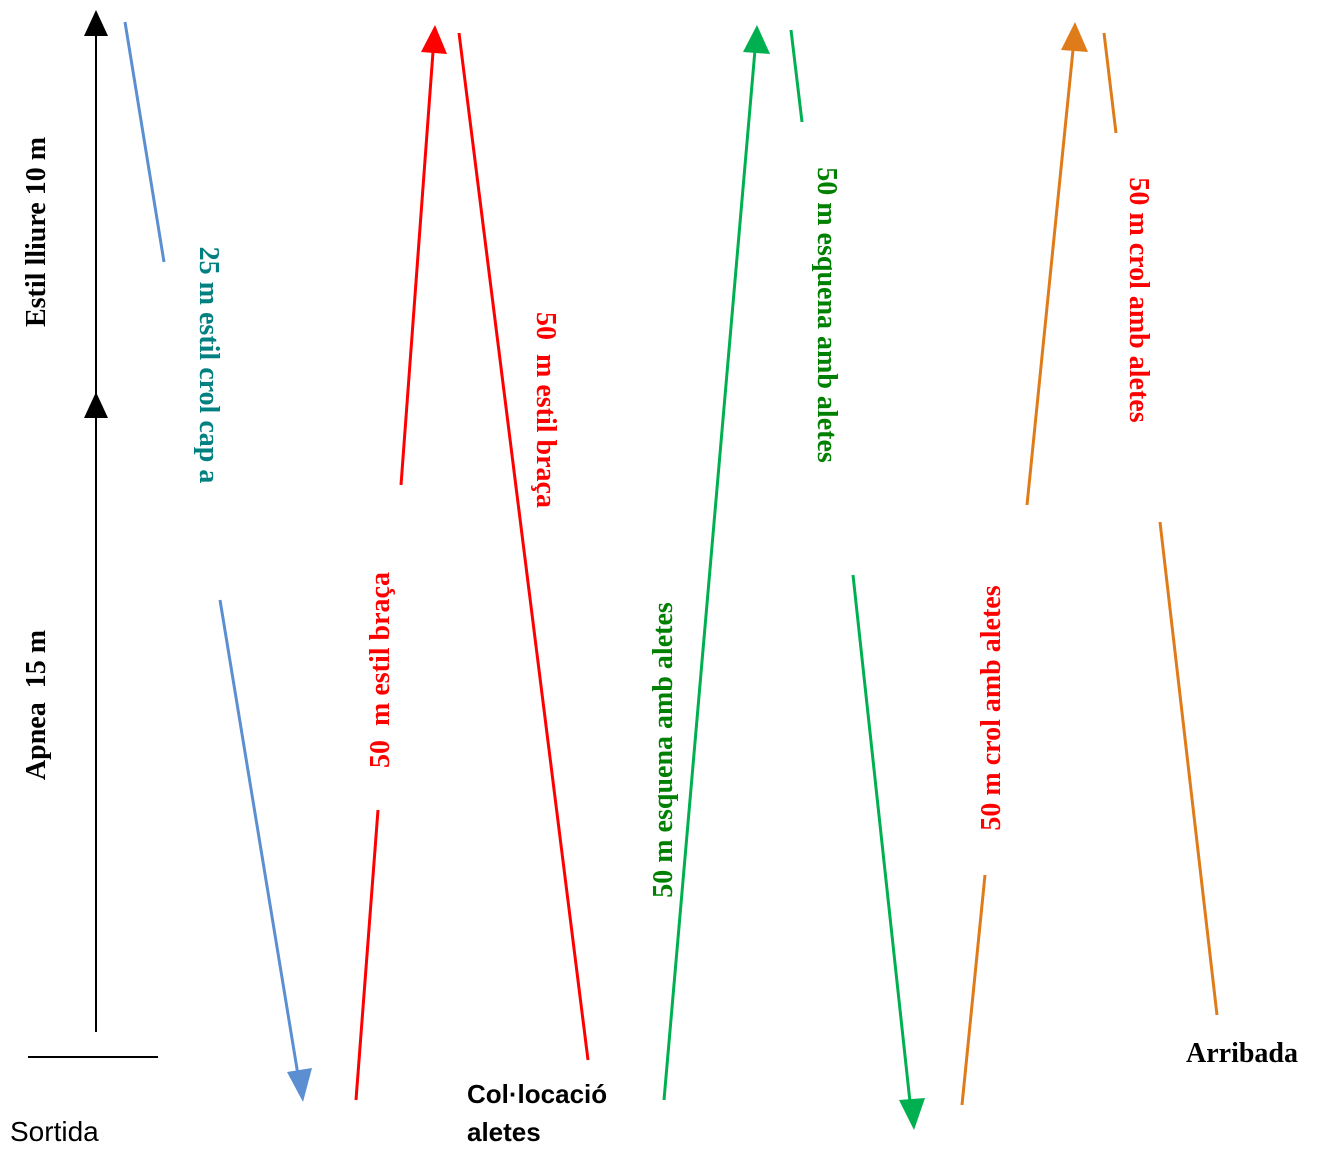 The width and height of the screenshot is (1318, 1154). What do you see at coordinates (36, 705) in the screenshot?
I see `apnea-label: Apnea 15 m` at bounding box center [36, 705].